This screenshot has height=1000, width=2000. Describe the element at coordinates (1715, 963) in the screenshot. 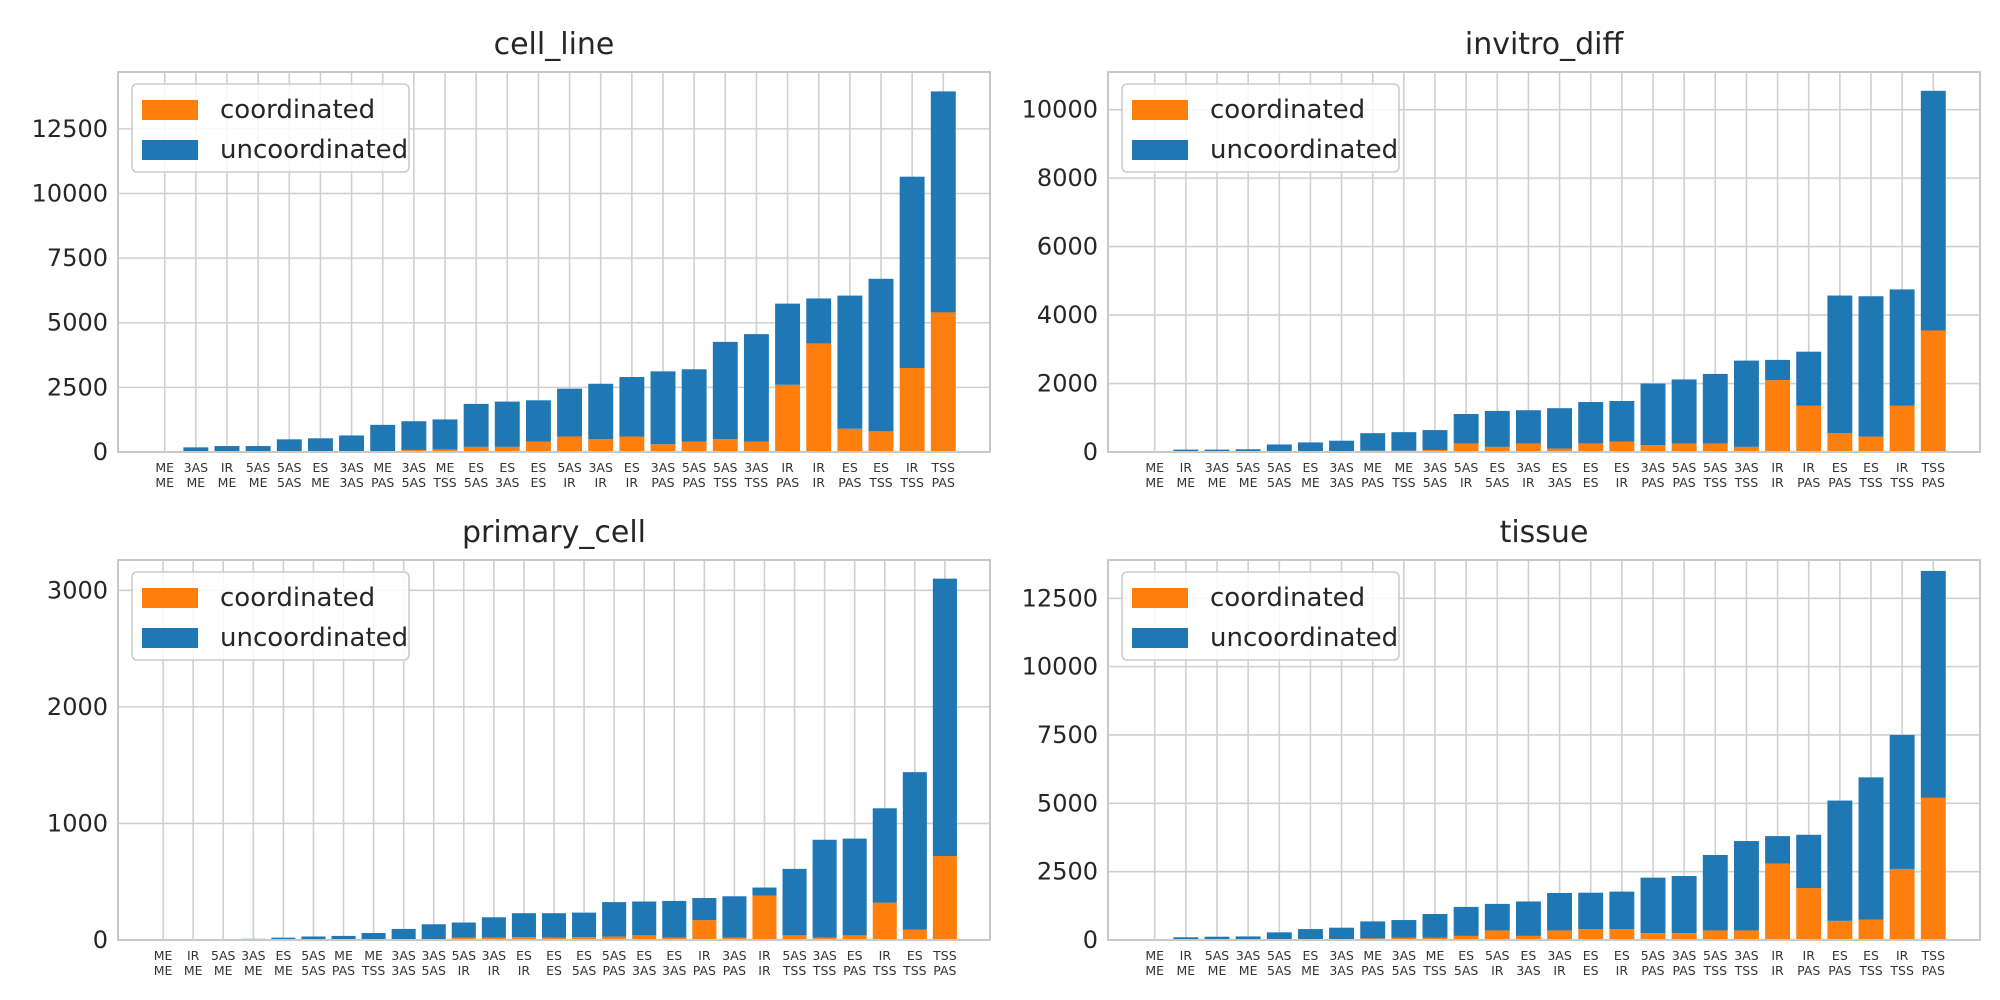

I see `x-tick-label: 5AS TSS` at that location.